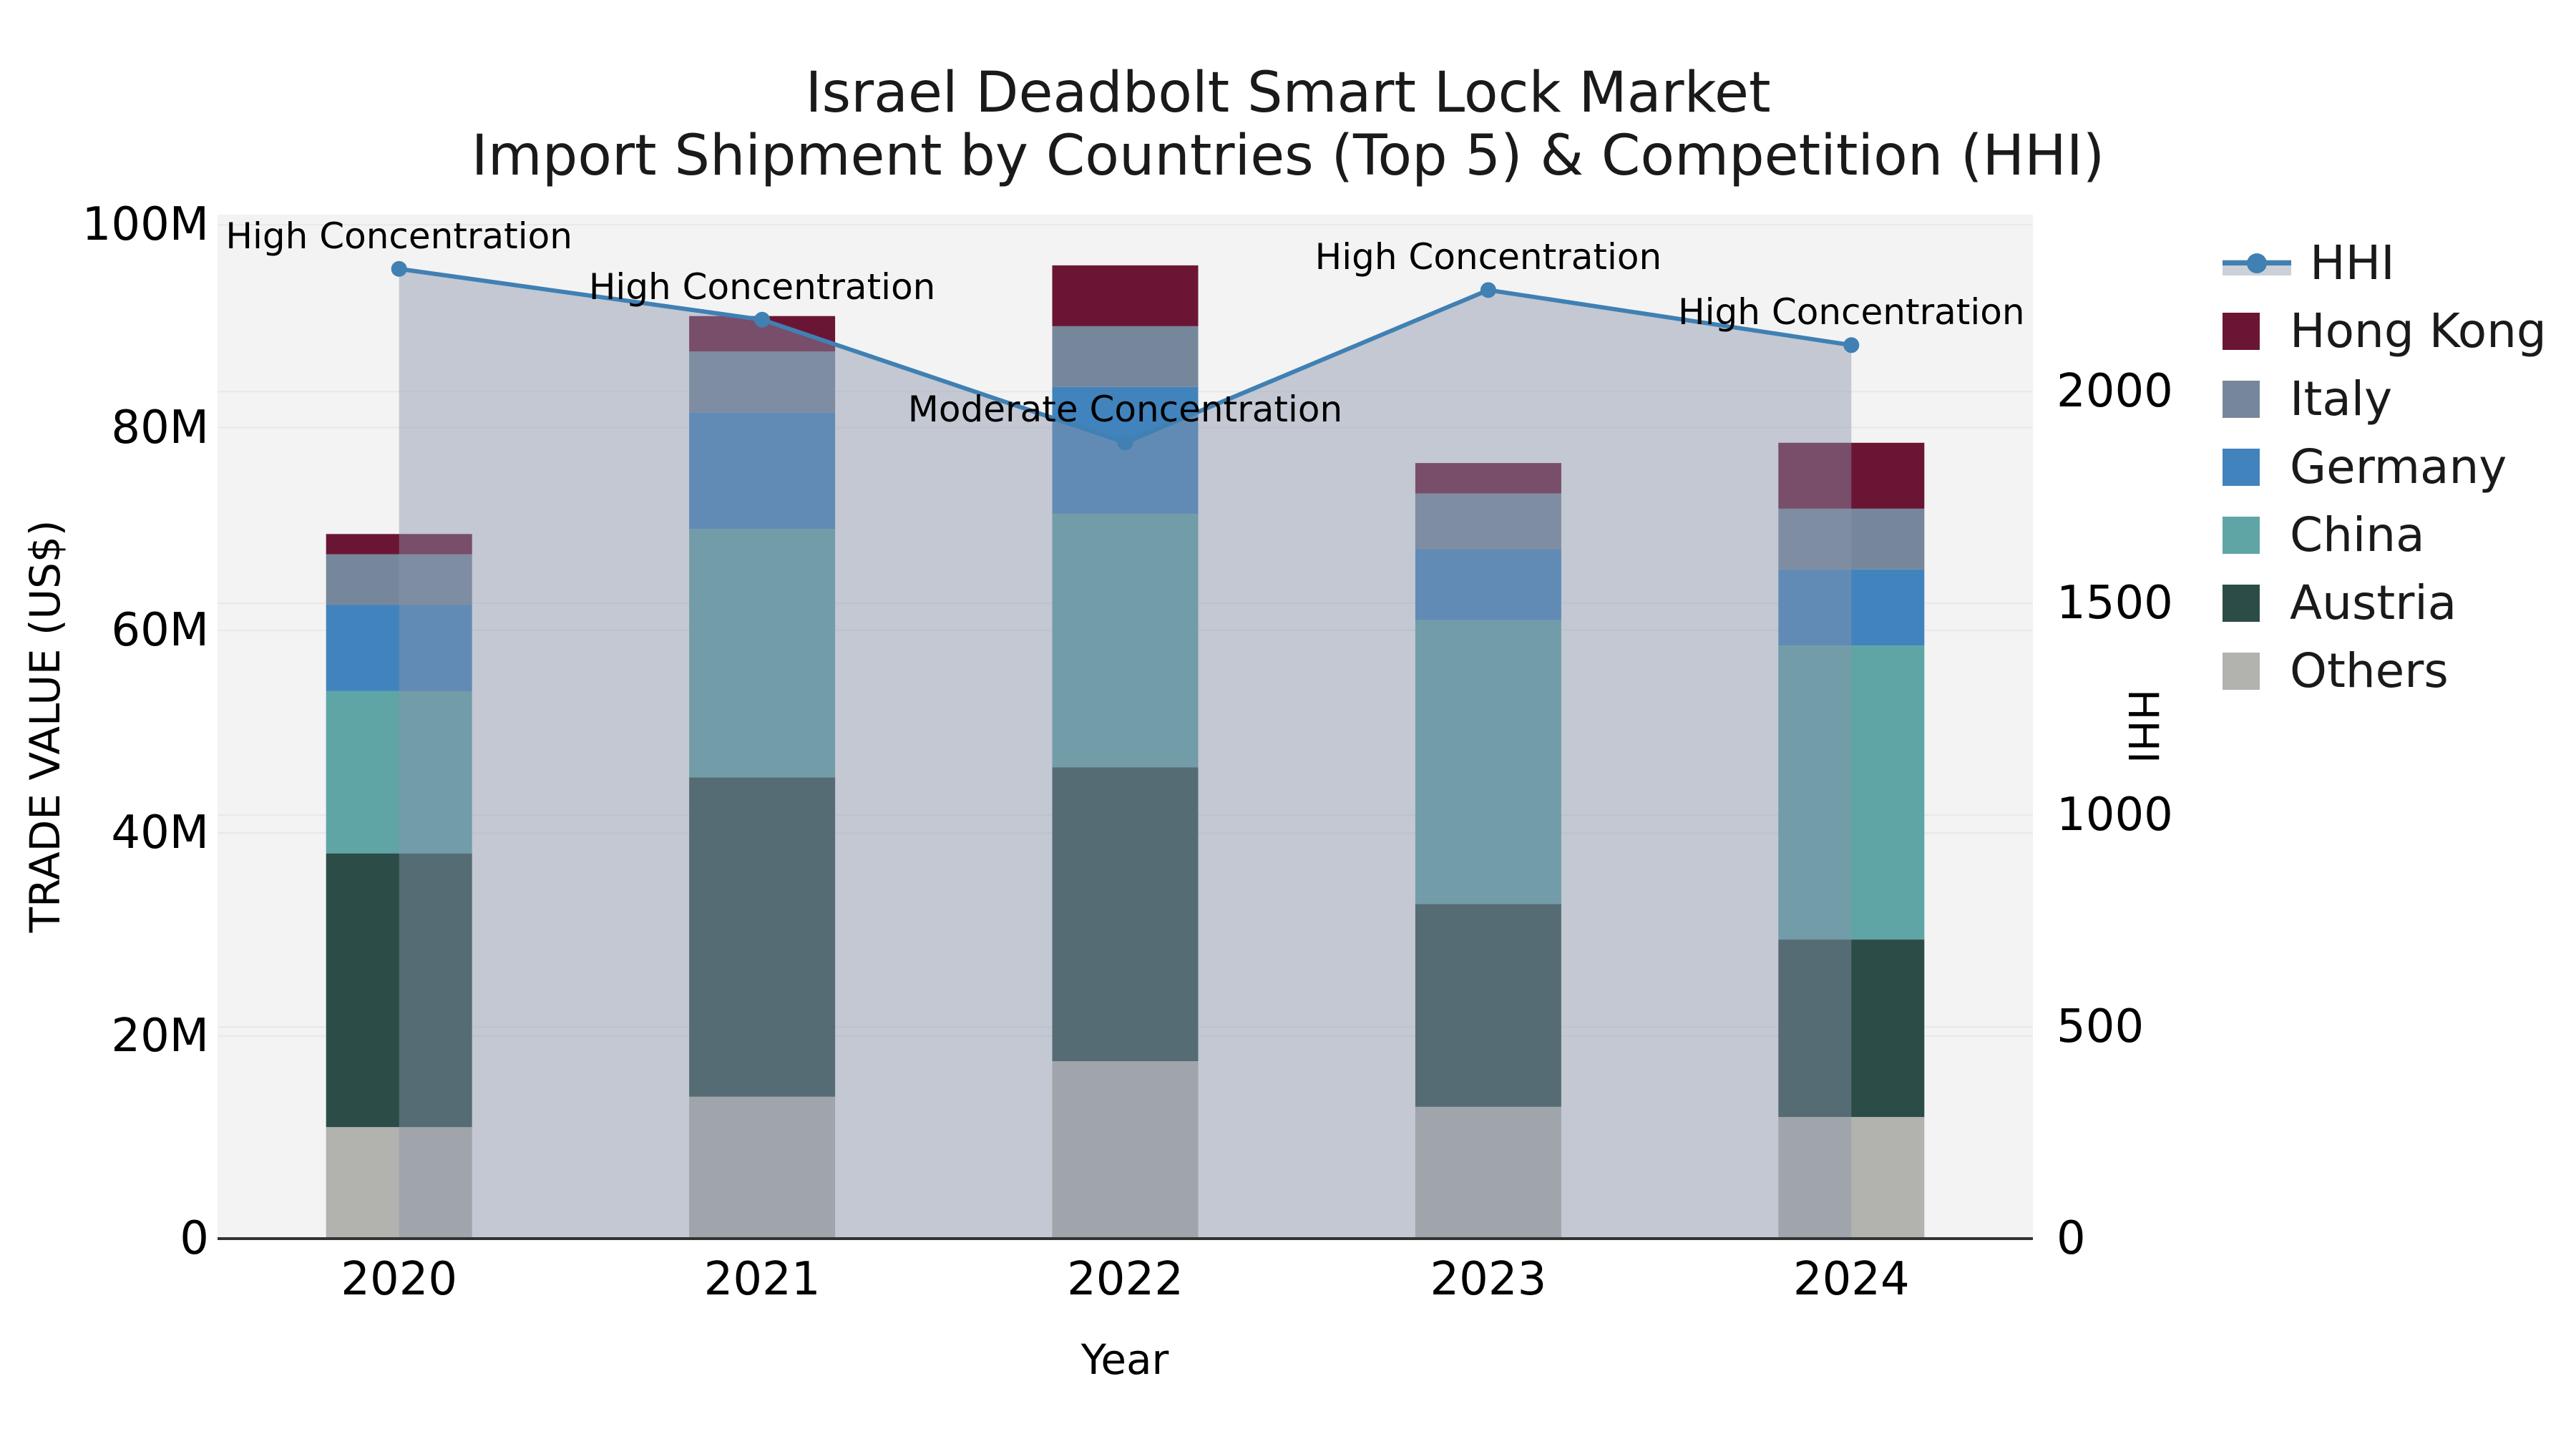 Image resolution: width=2576 pixels, height=1449 pixels. What do you see at coordinates (2241, 467) in the screenshot?
I see `legend-swatch-germany` at bounding box center [2241, 467].